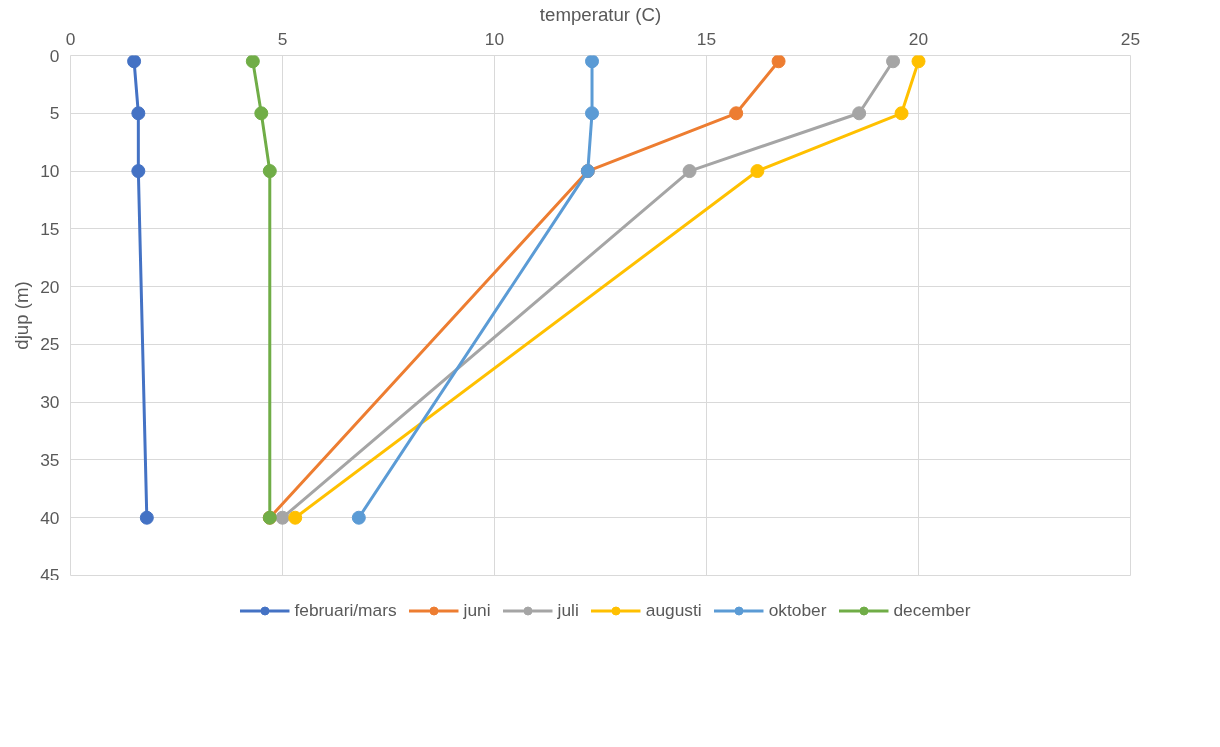  What do you see at coordinates (932, 610) in the screenshot?
I see `legend-label: december` at bounding box center [932, 610].